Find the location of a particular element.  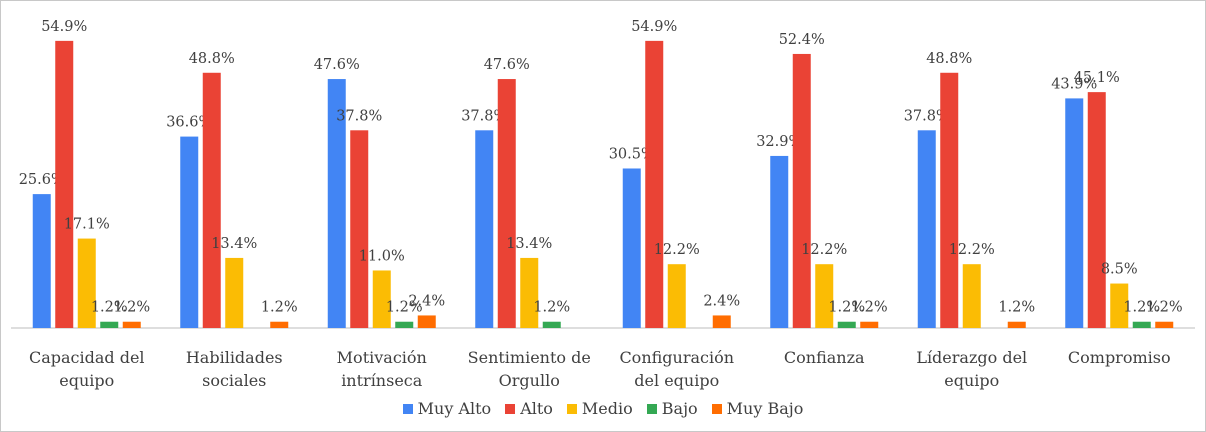

legend-item: Muy Bajo is located at coordinates (757, 408).